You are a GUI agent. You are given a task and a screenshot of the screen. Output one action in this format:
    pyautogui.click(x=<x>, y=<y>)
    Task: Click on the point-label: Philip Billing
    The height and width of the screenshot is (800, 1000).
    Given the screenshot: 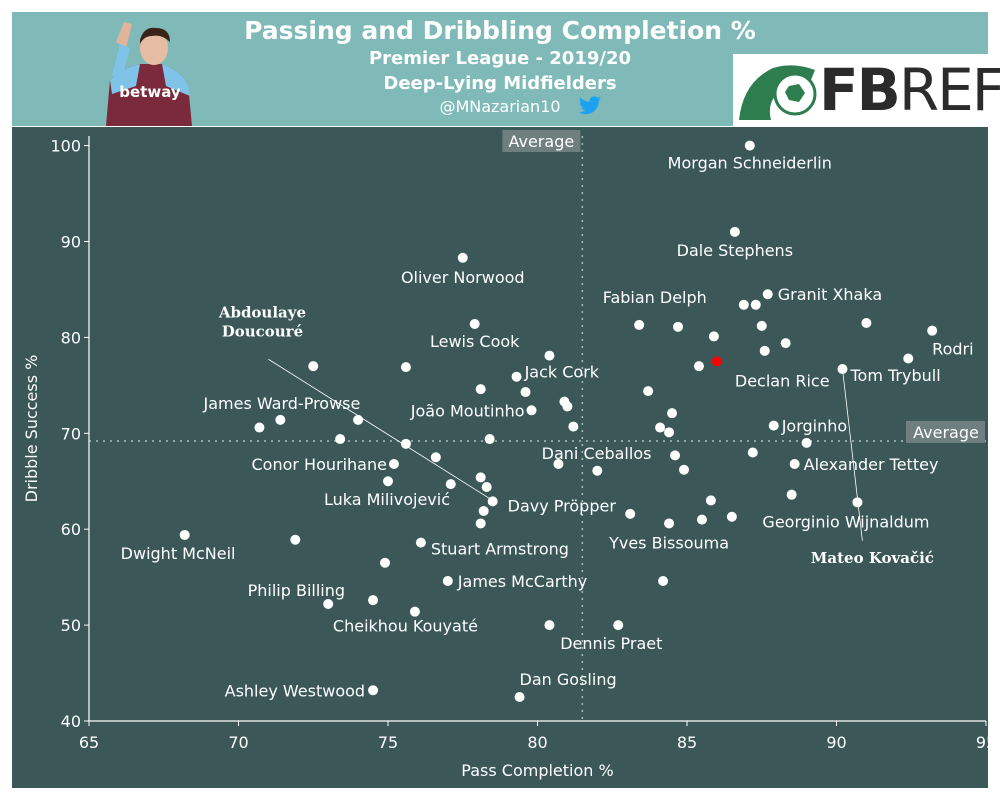 What is the action you would take?
    pyautogui.click(x=296, y=590)
    